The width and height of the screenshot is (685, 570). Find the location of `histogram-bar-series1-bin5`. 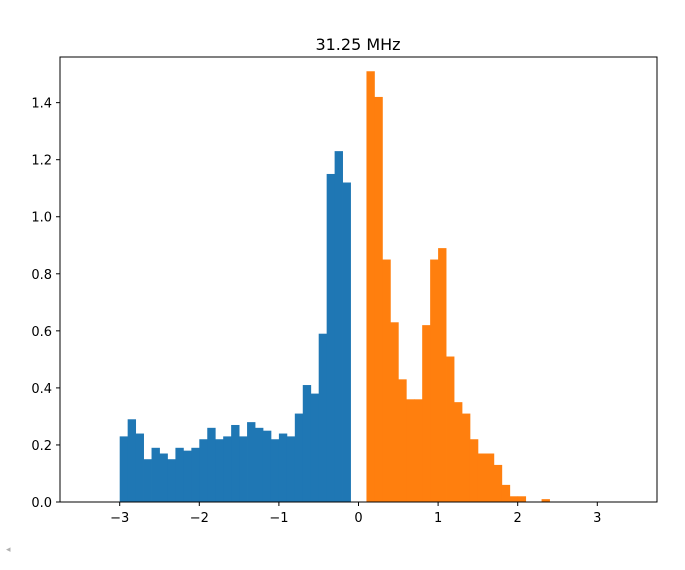

histogram-bar-series1-bin5 is located at coordinates (410, 450).